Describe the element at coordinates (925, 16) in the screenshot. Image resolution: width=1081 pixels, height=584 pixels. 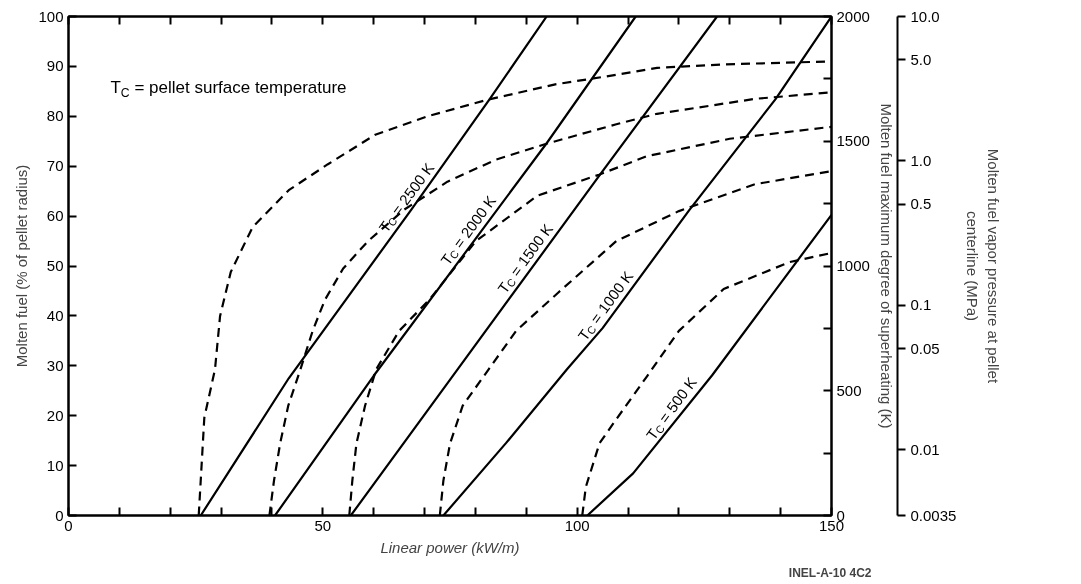
I see `y3-tick-label: 10.0` at that location.